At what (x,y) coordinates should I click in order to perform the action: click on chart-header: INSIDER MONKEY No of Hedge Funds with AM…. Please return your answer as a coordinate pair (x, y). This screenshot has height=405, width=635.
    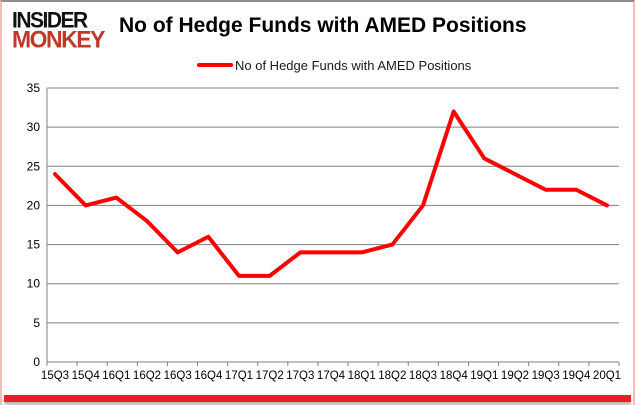
    Looking at the image, I should click on (317, 34).